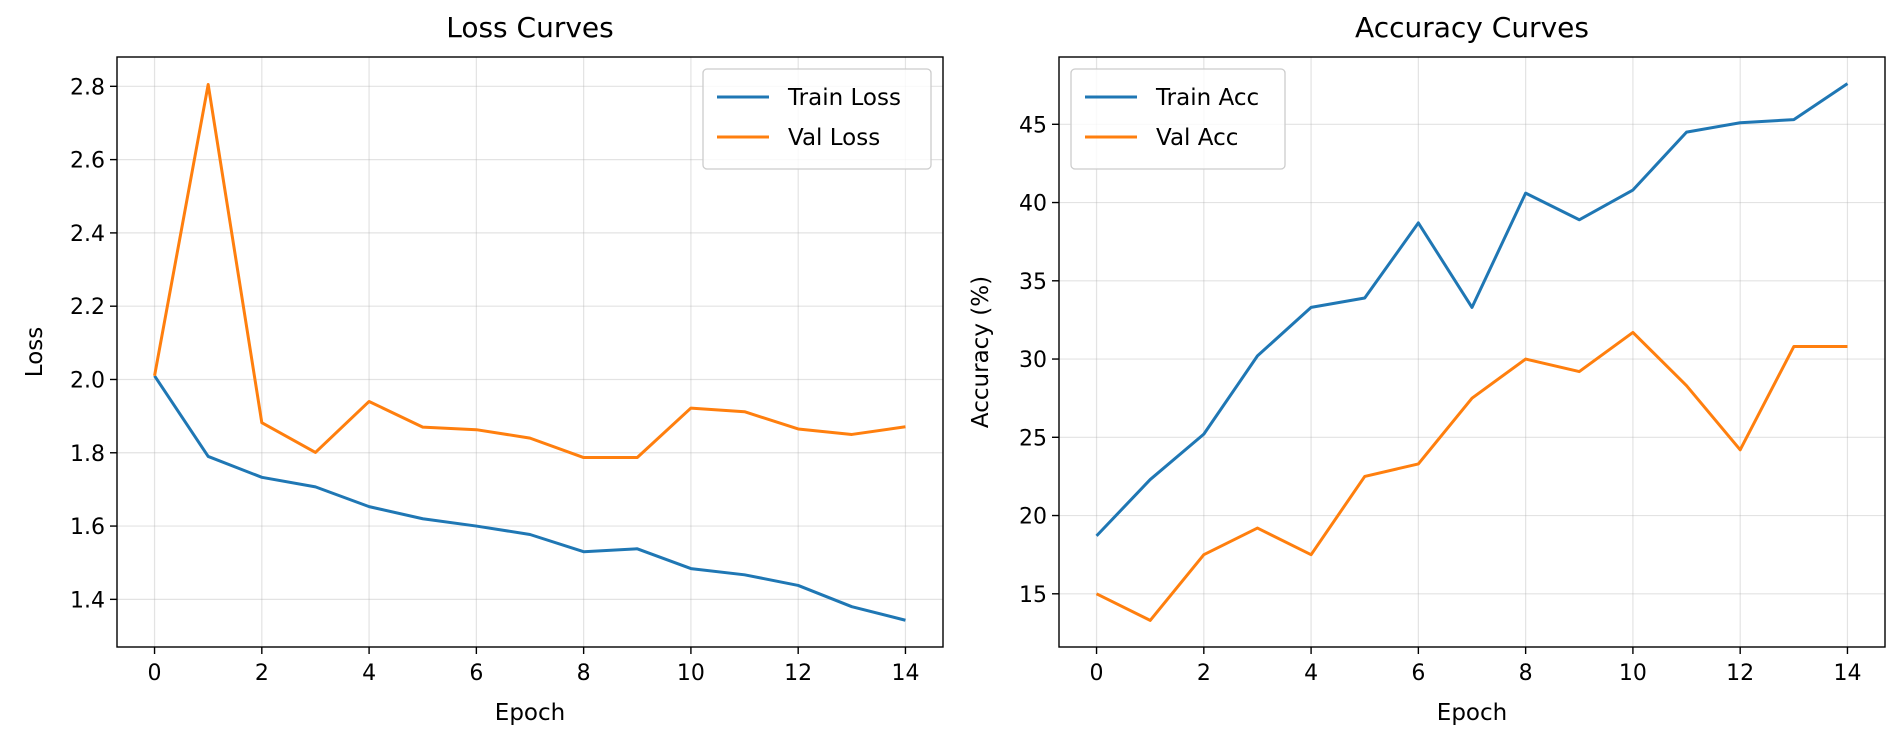  I want to click on chart-title: Loss Curves, so click(530, 27).